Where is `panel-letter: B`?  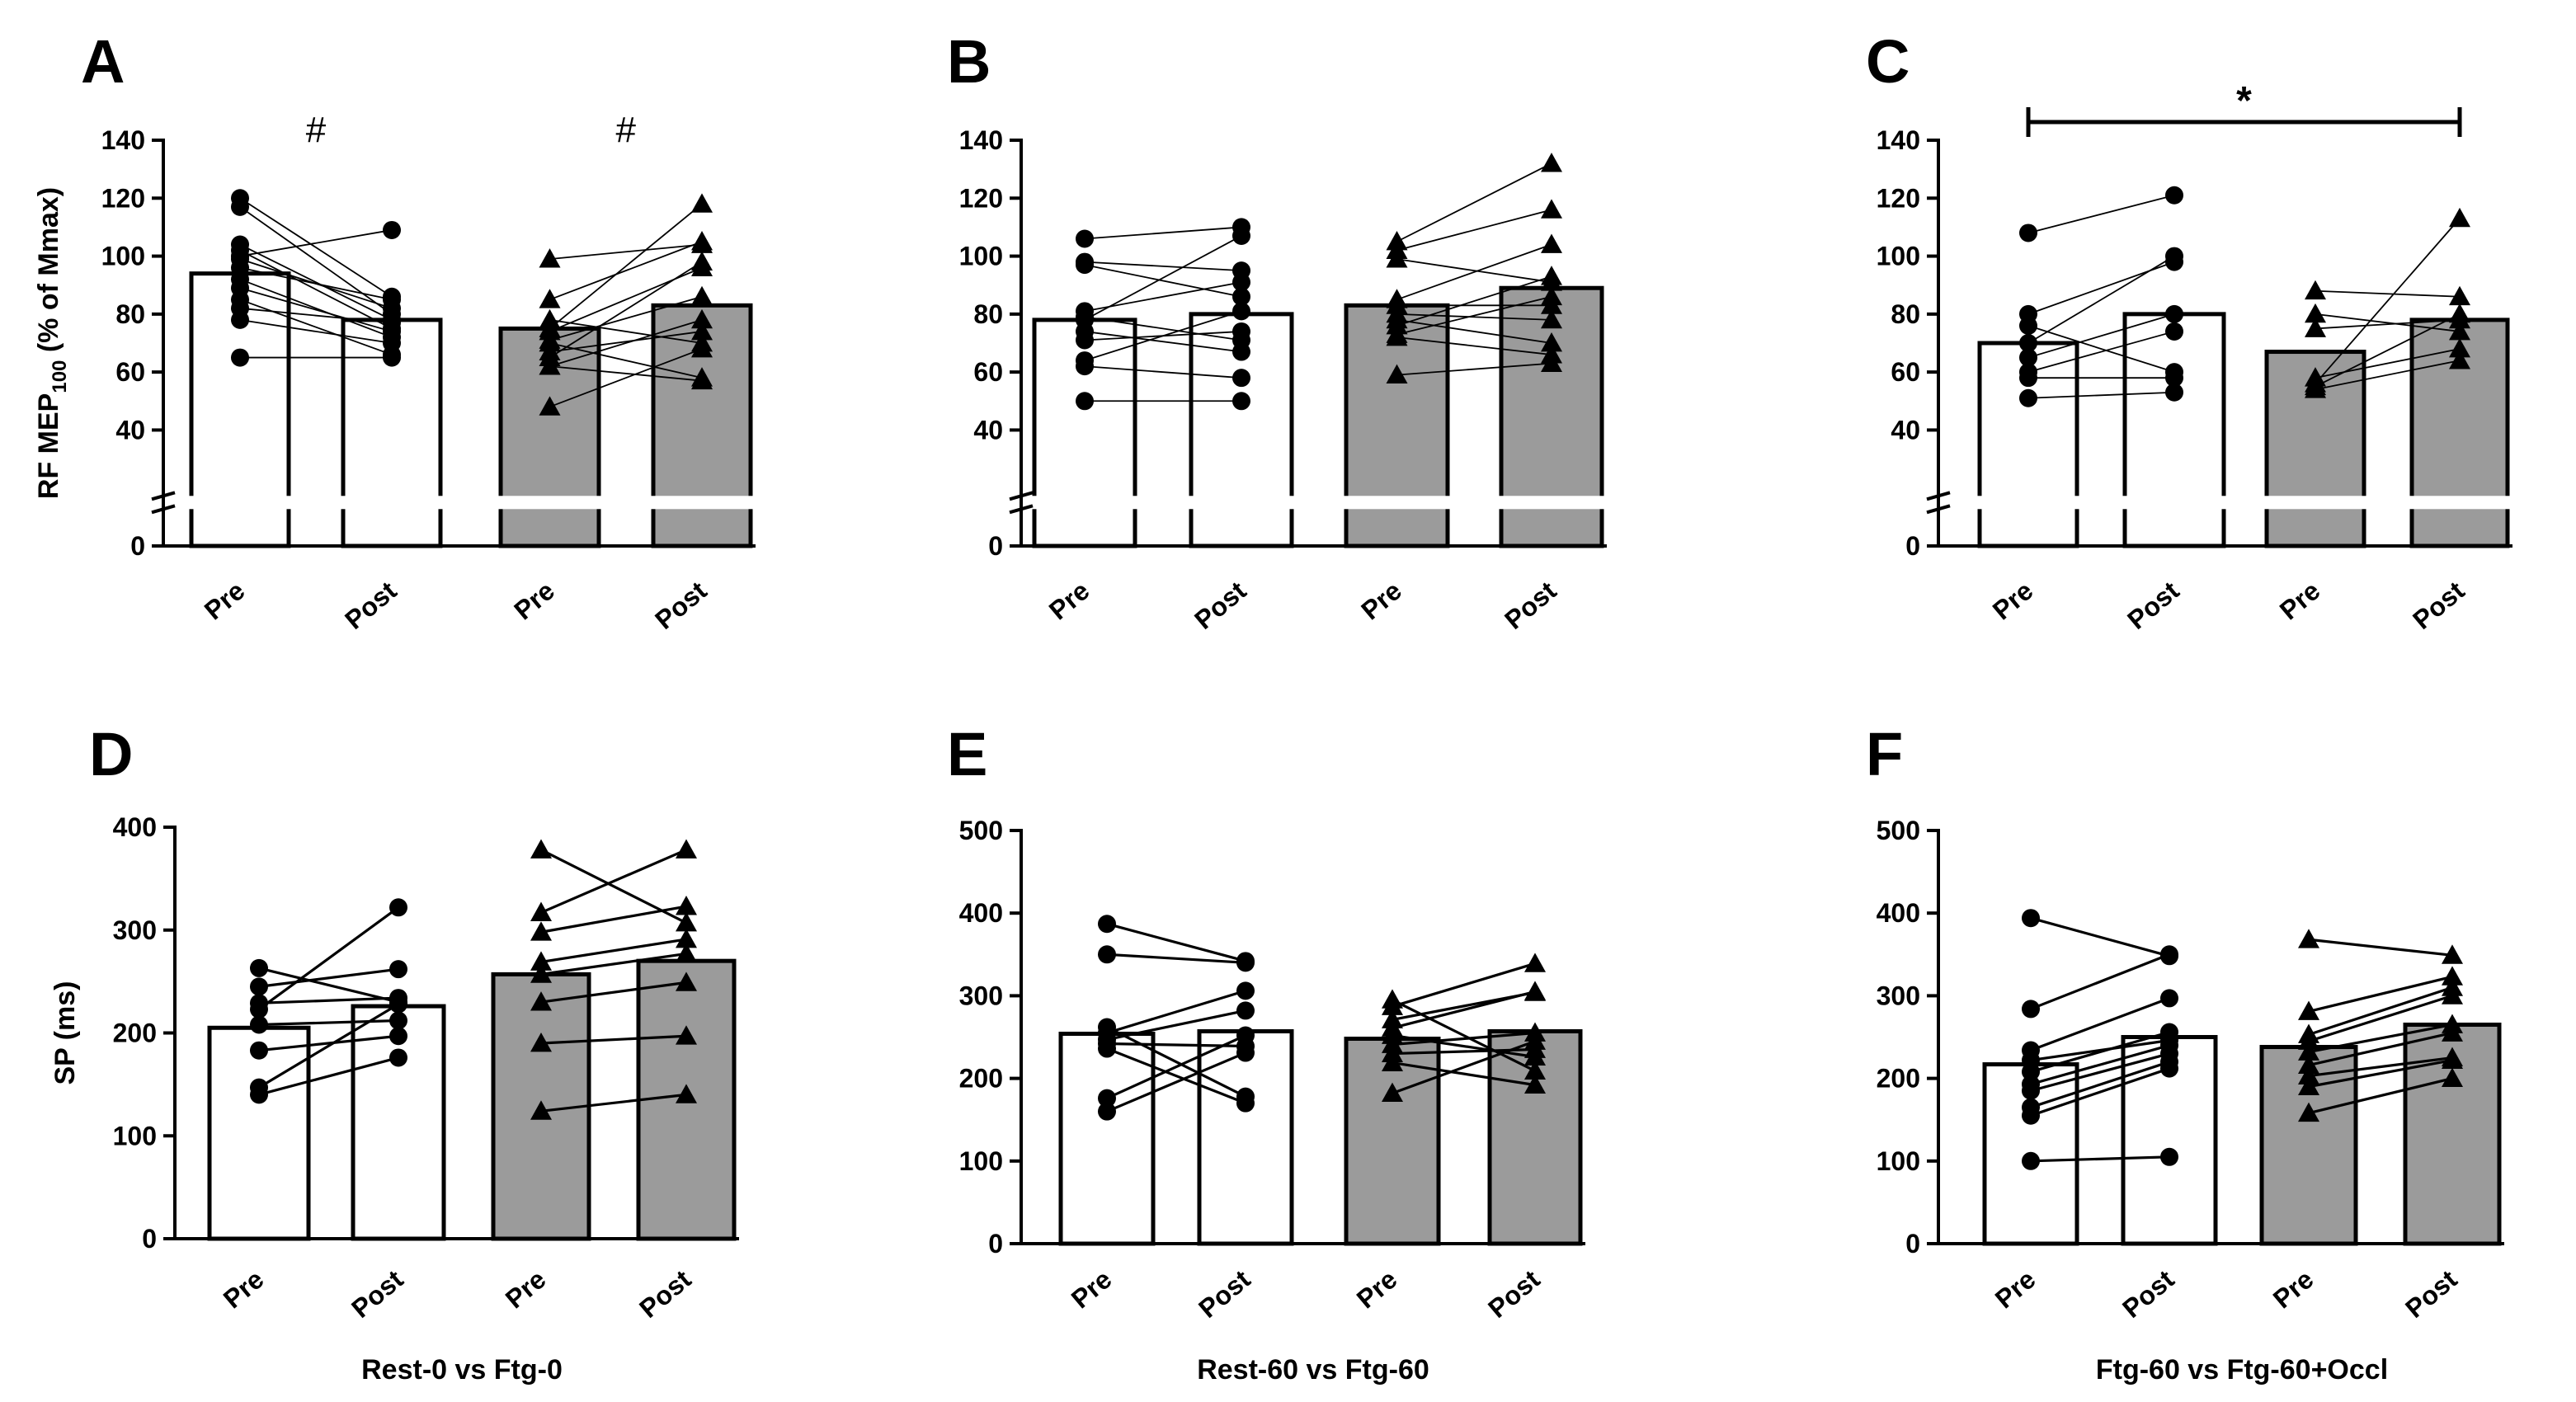
panel-letter: B is located at coordinates (969, 61).